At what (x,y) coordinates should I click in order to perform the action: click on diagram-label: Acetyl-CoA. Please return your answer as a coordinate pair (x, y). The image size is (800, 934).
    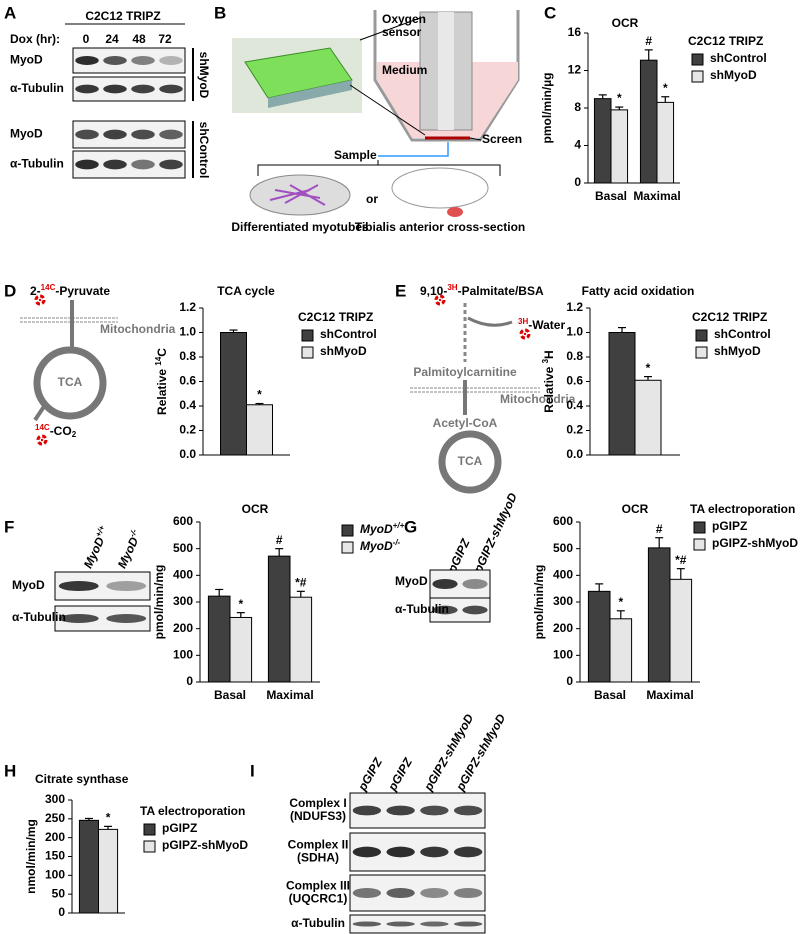
    Looking at the image, I should click on (465, 423).